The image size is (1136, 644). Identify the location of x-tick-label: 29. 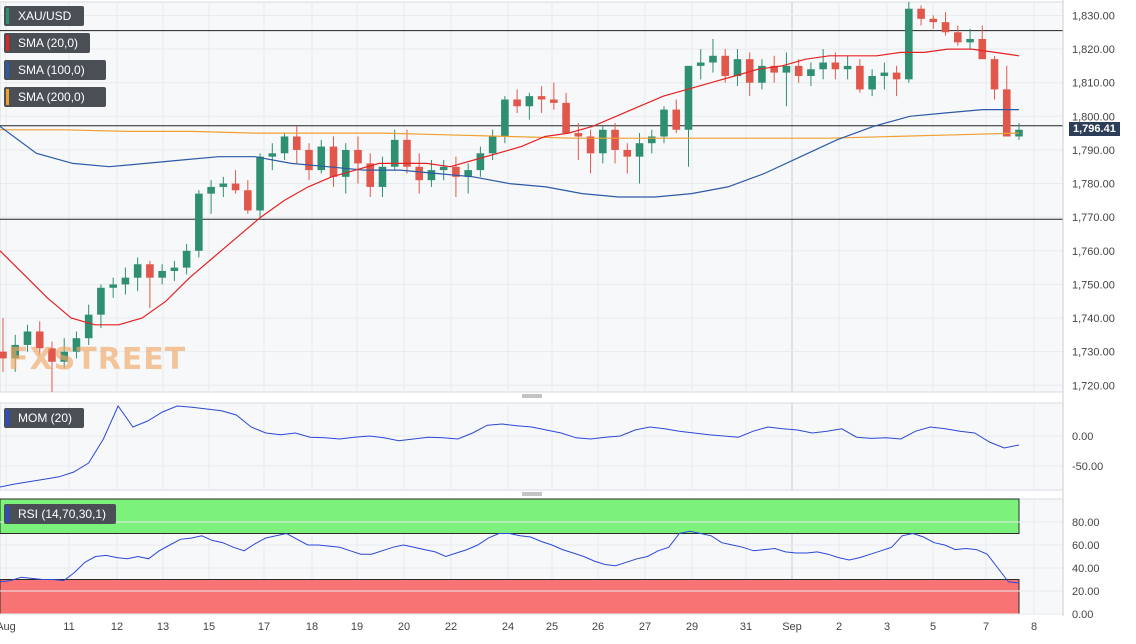
(692, 627).